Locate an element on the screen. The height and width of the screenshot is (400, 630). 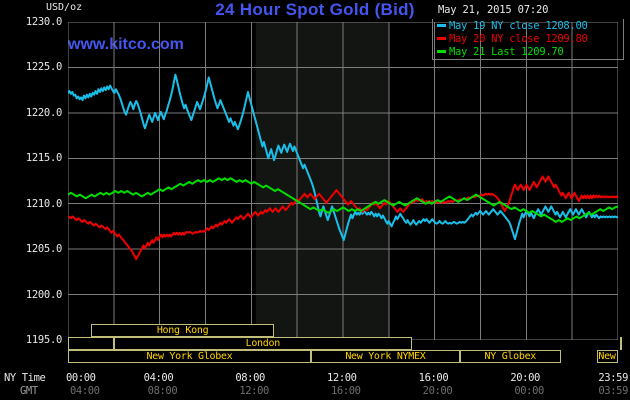
y-axis-tick-label: 1215.0 is located at coordinates (43, 158).